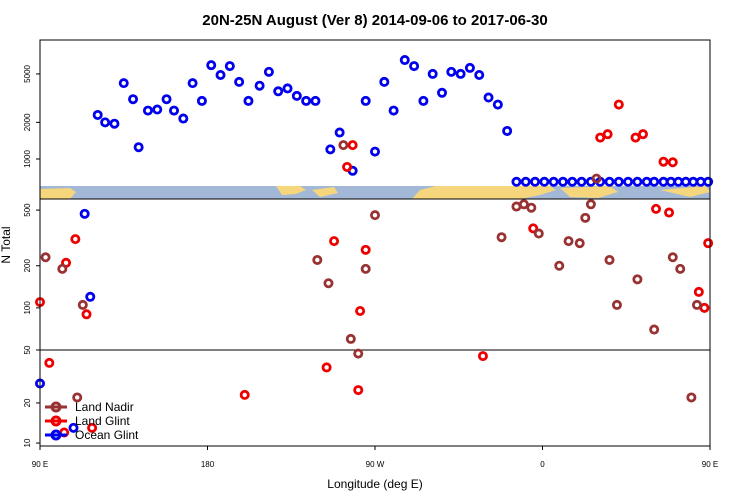 This screenshot has width=750, height=500. I want to click on x-tick-label: 90 W, so click(375, 464).